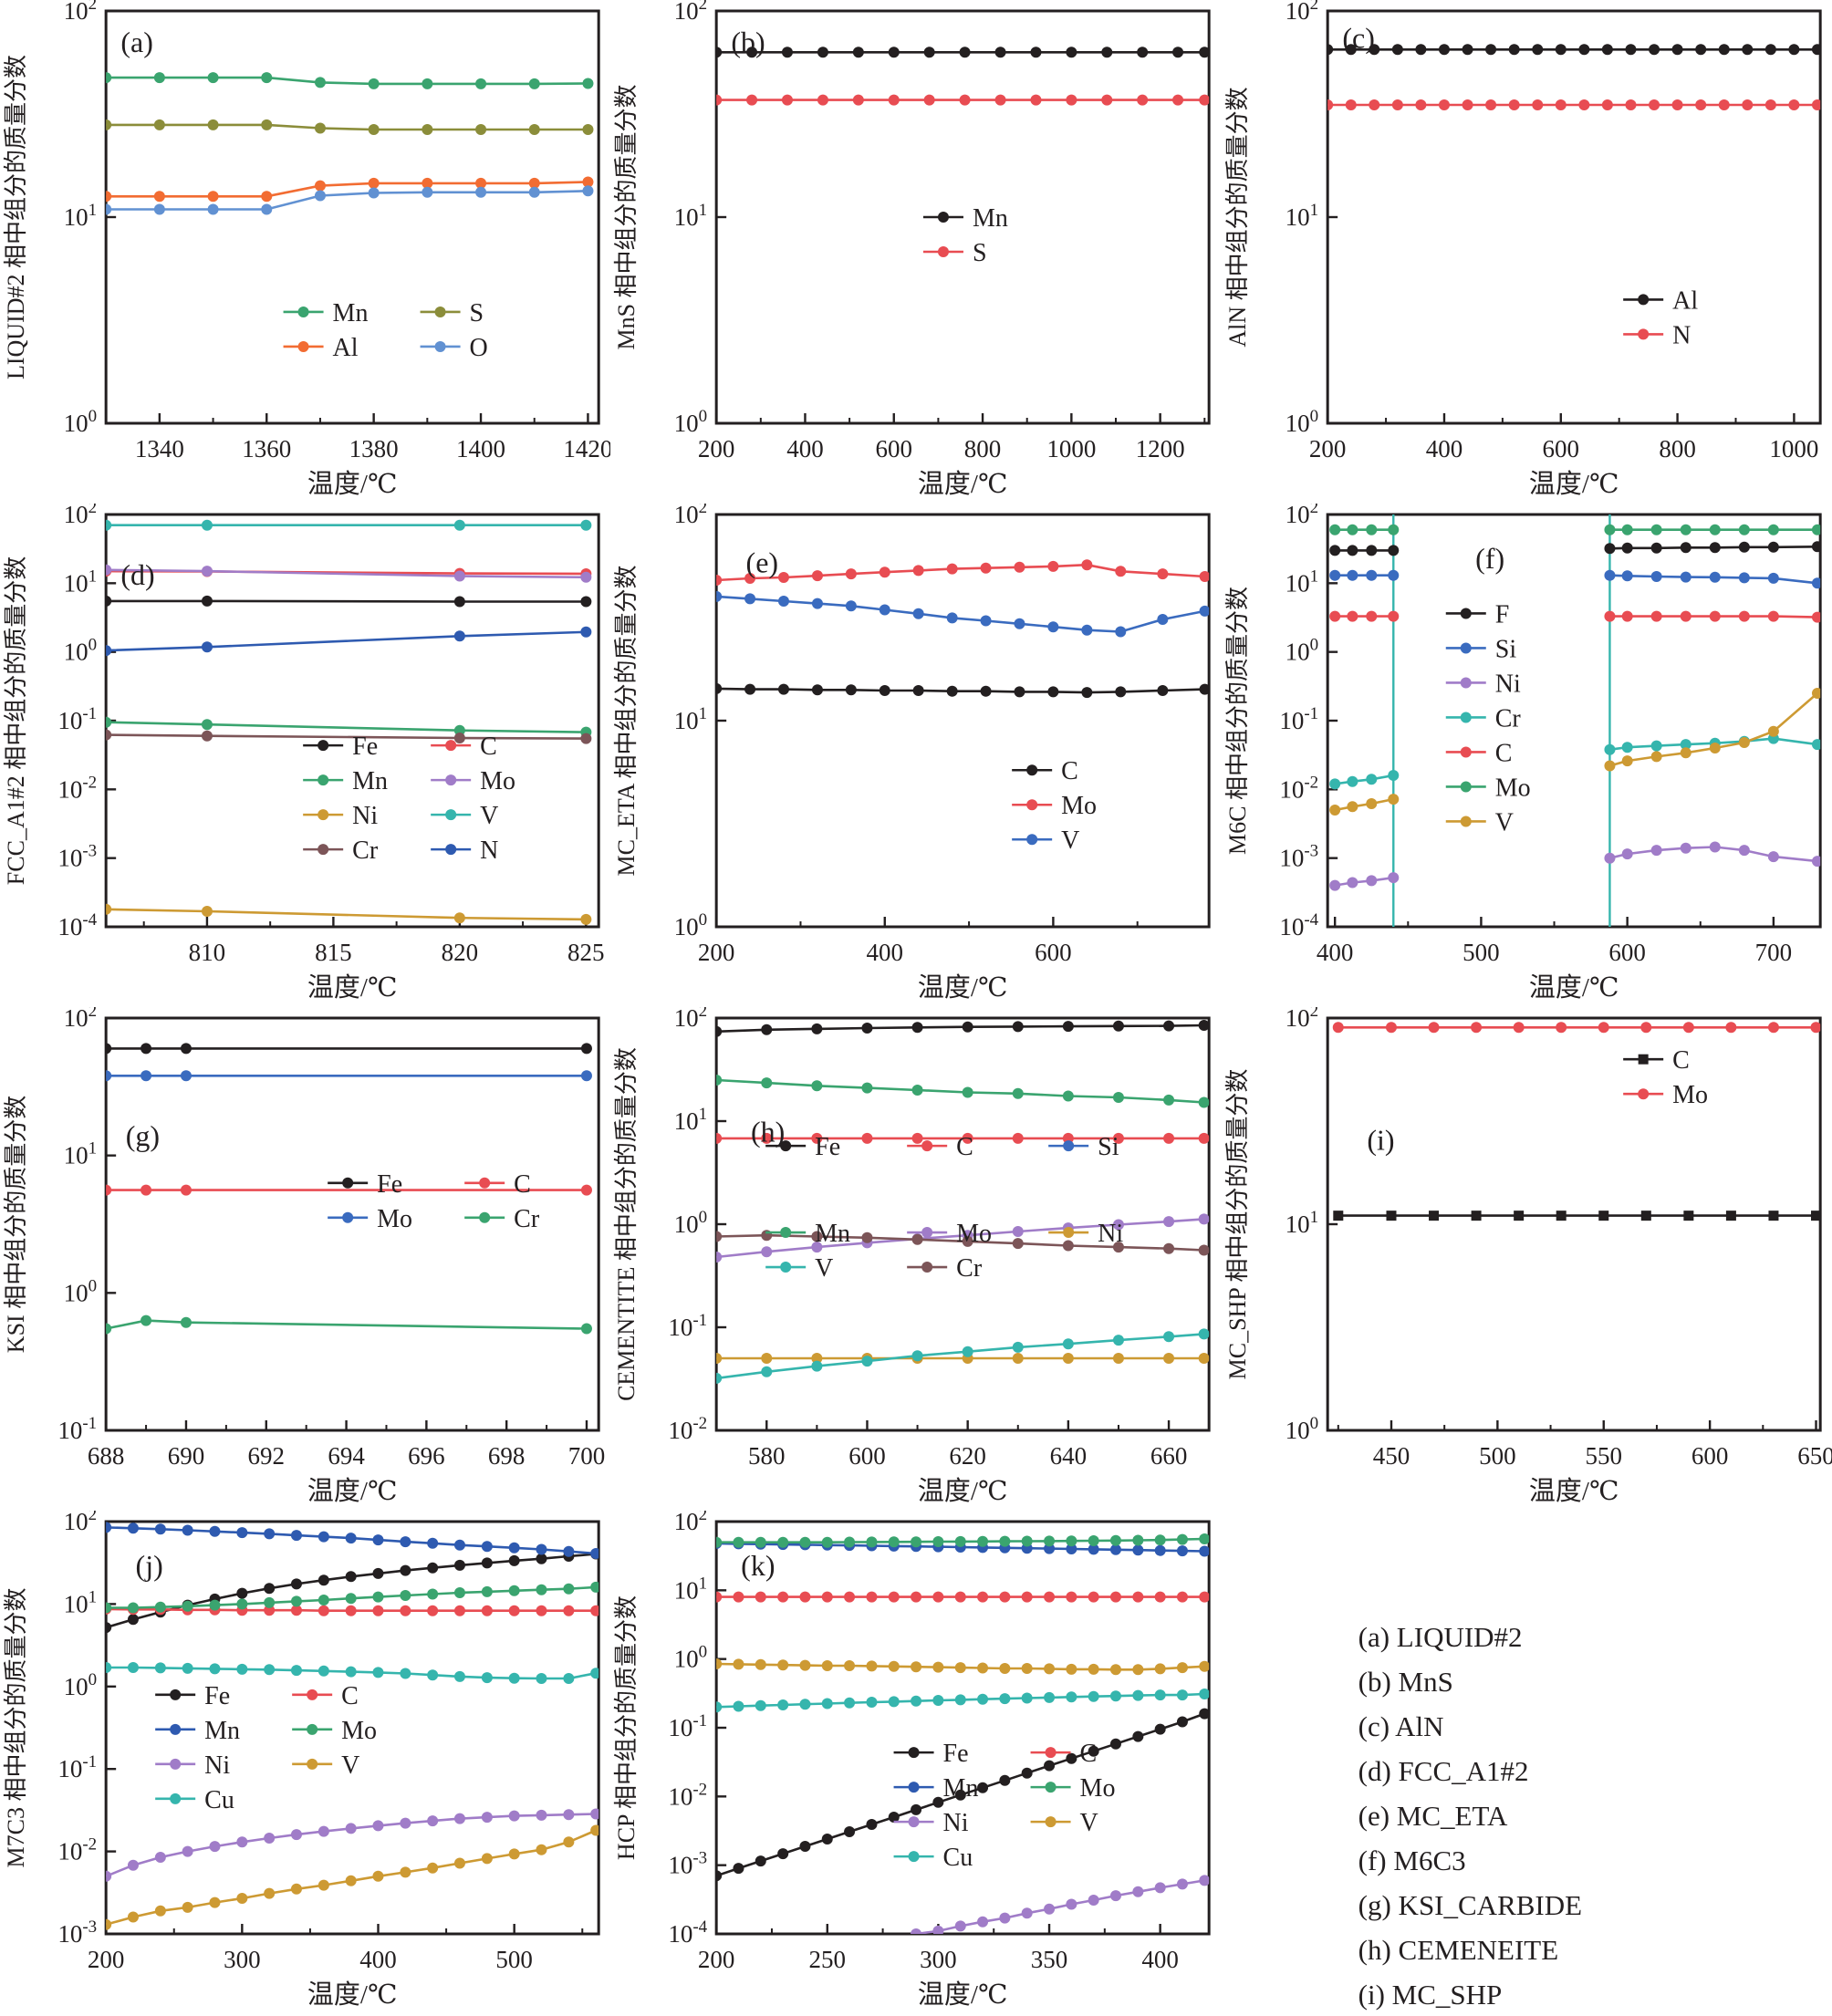  What do you see at coordinates (330, 735) in the screenshot?
I see `axes: 810 815 820 825 10-4 10-3 10-2 10-1 100 101 102` at bounding box center [330, 735].